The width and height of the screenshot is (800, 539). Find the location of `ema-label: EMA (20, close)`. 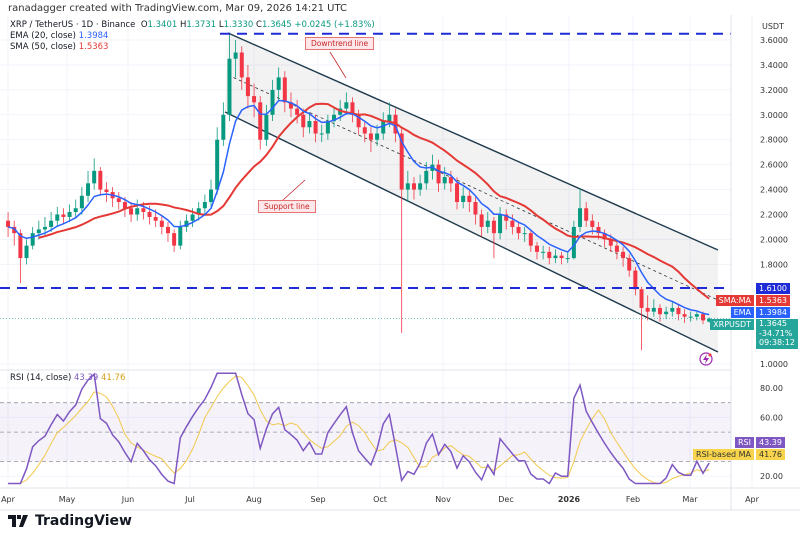

ema-label: EMA (20, close) is located at coordinates (43, 36).